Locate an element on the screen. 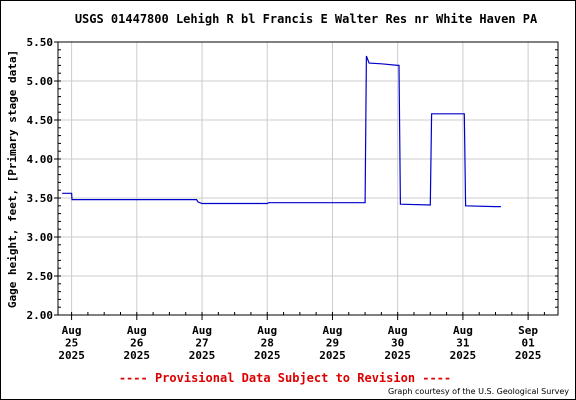 The image size is (576, 400). y-tick-label: 4.00 is located at coordinates (40, 159).